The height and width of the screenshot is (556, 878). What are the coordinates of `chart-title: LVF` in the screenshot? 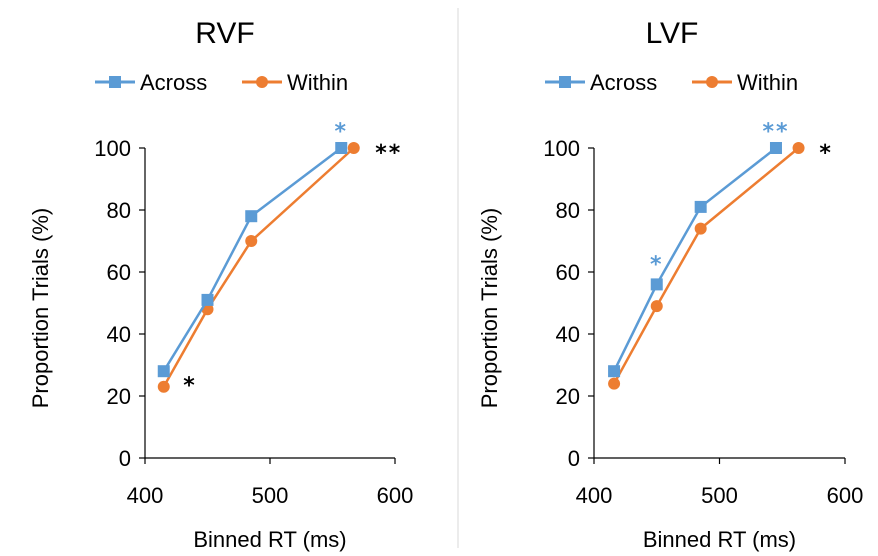 It's located at (672, 33).